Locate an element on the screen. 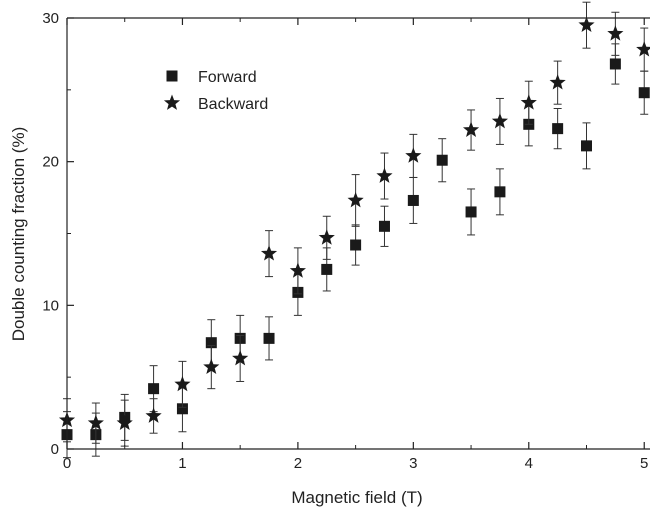 Image resolution: width=650 pixels, height=511 pixels. legend-marker-forward is located at coordinates (172, 76).